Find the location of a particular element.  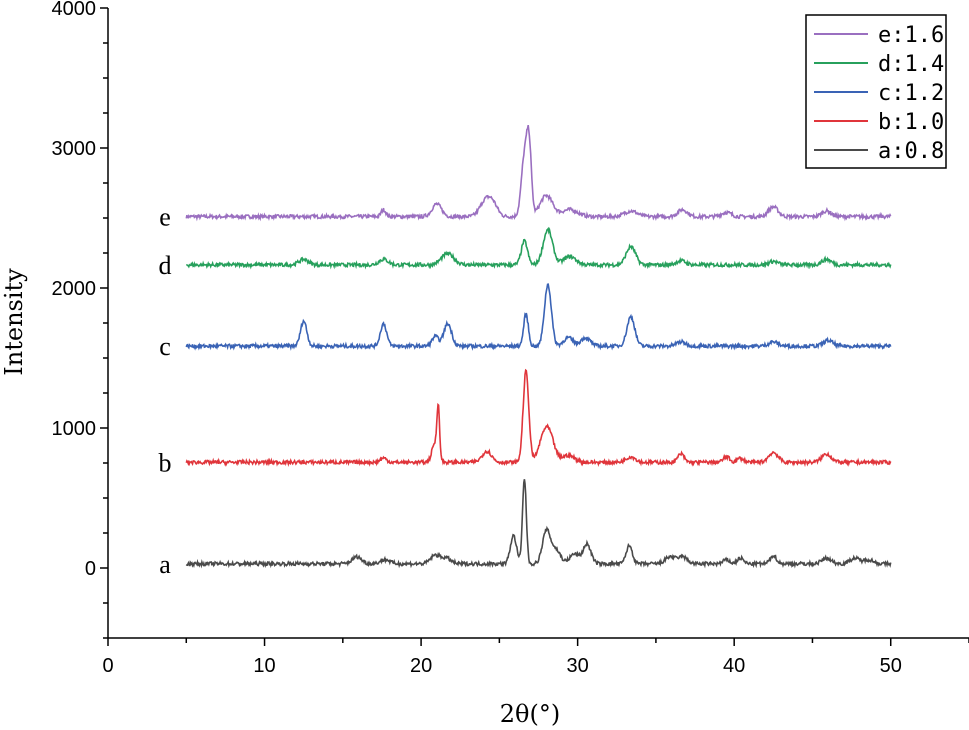

curve-label-d: d is located at coordinates (165, 265).